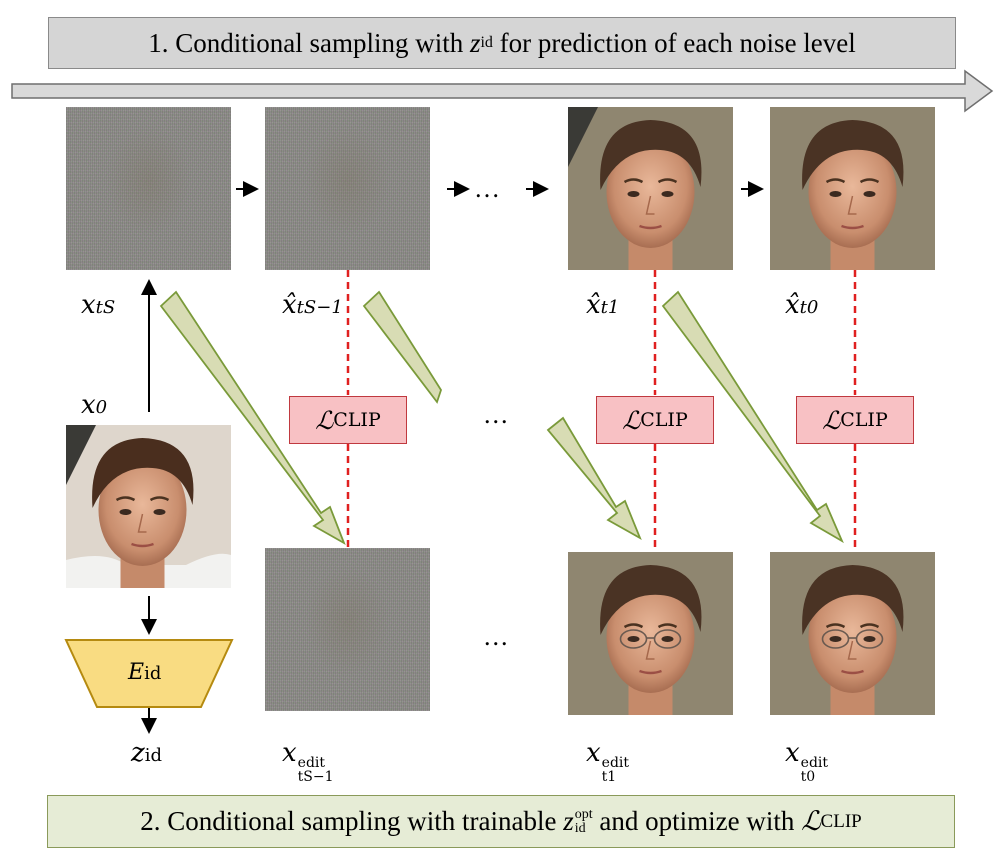 The width and height of the screenshot is (1002, 855). What do you see at coordinates (502, 91) in the screenshot?
I see `process-arrow` at bounding box center [502, 91].